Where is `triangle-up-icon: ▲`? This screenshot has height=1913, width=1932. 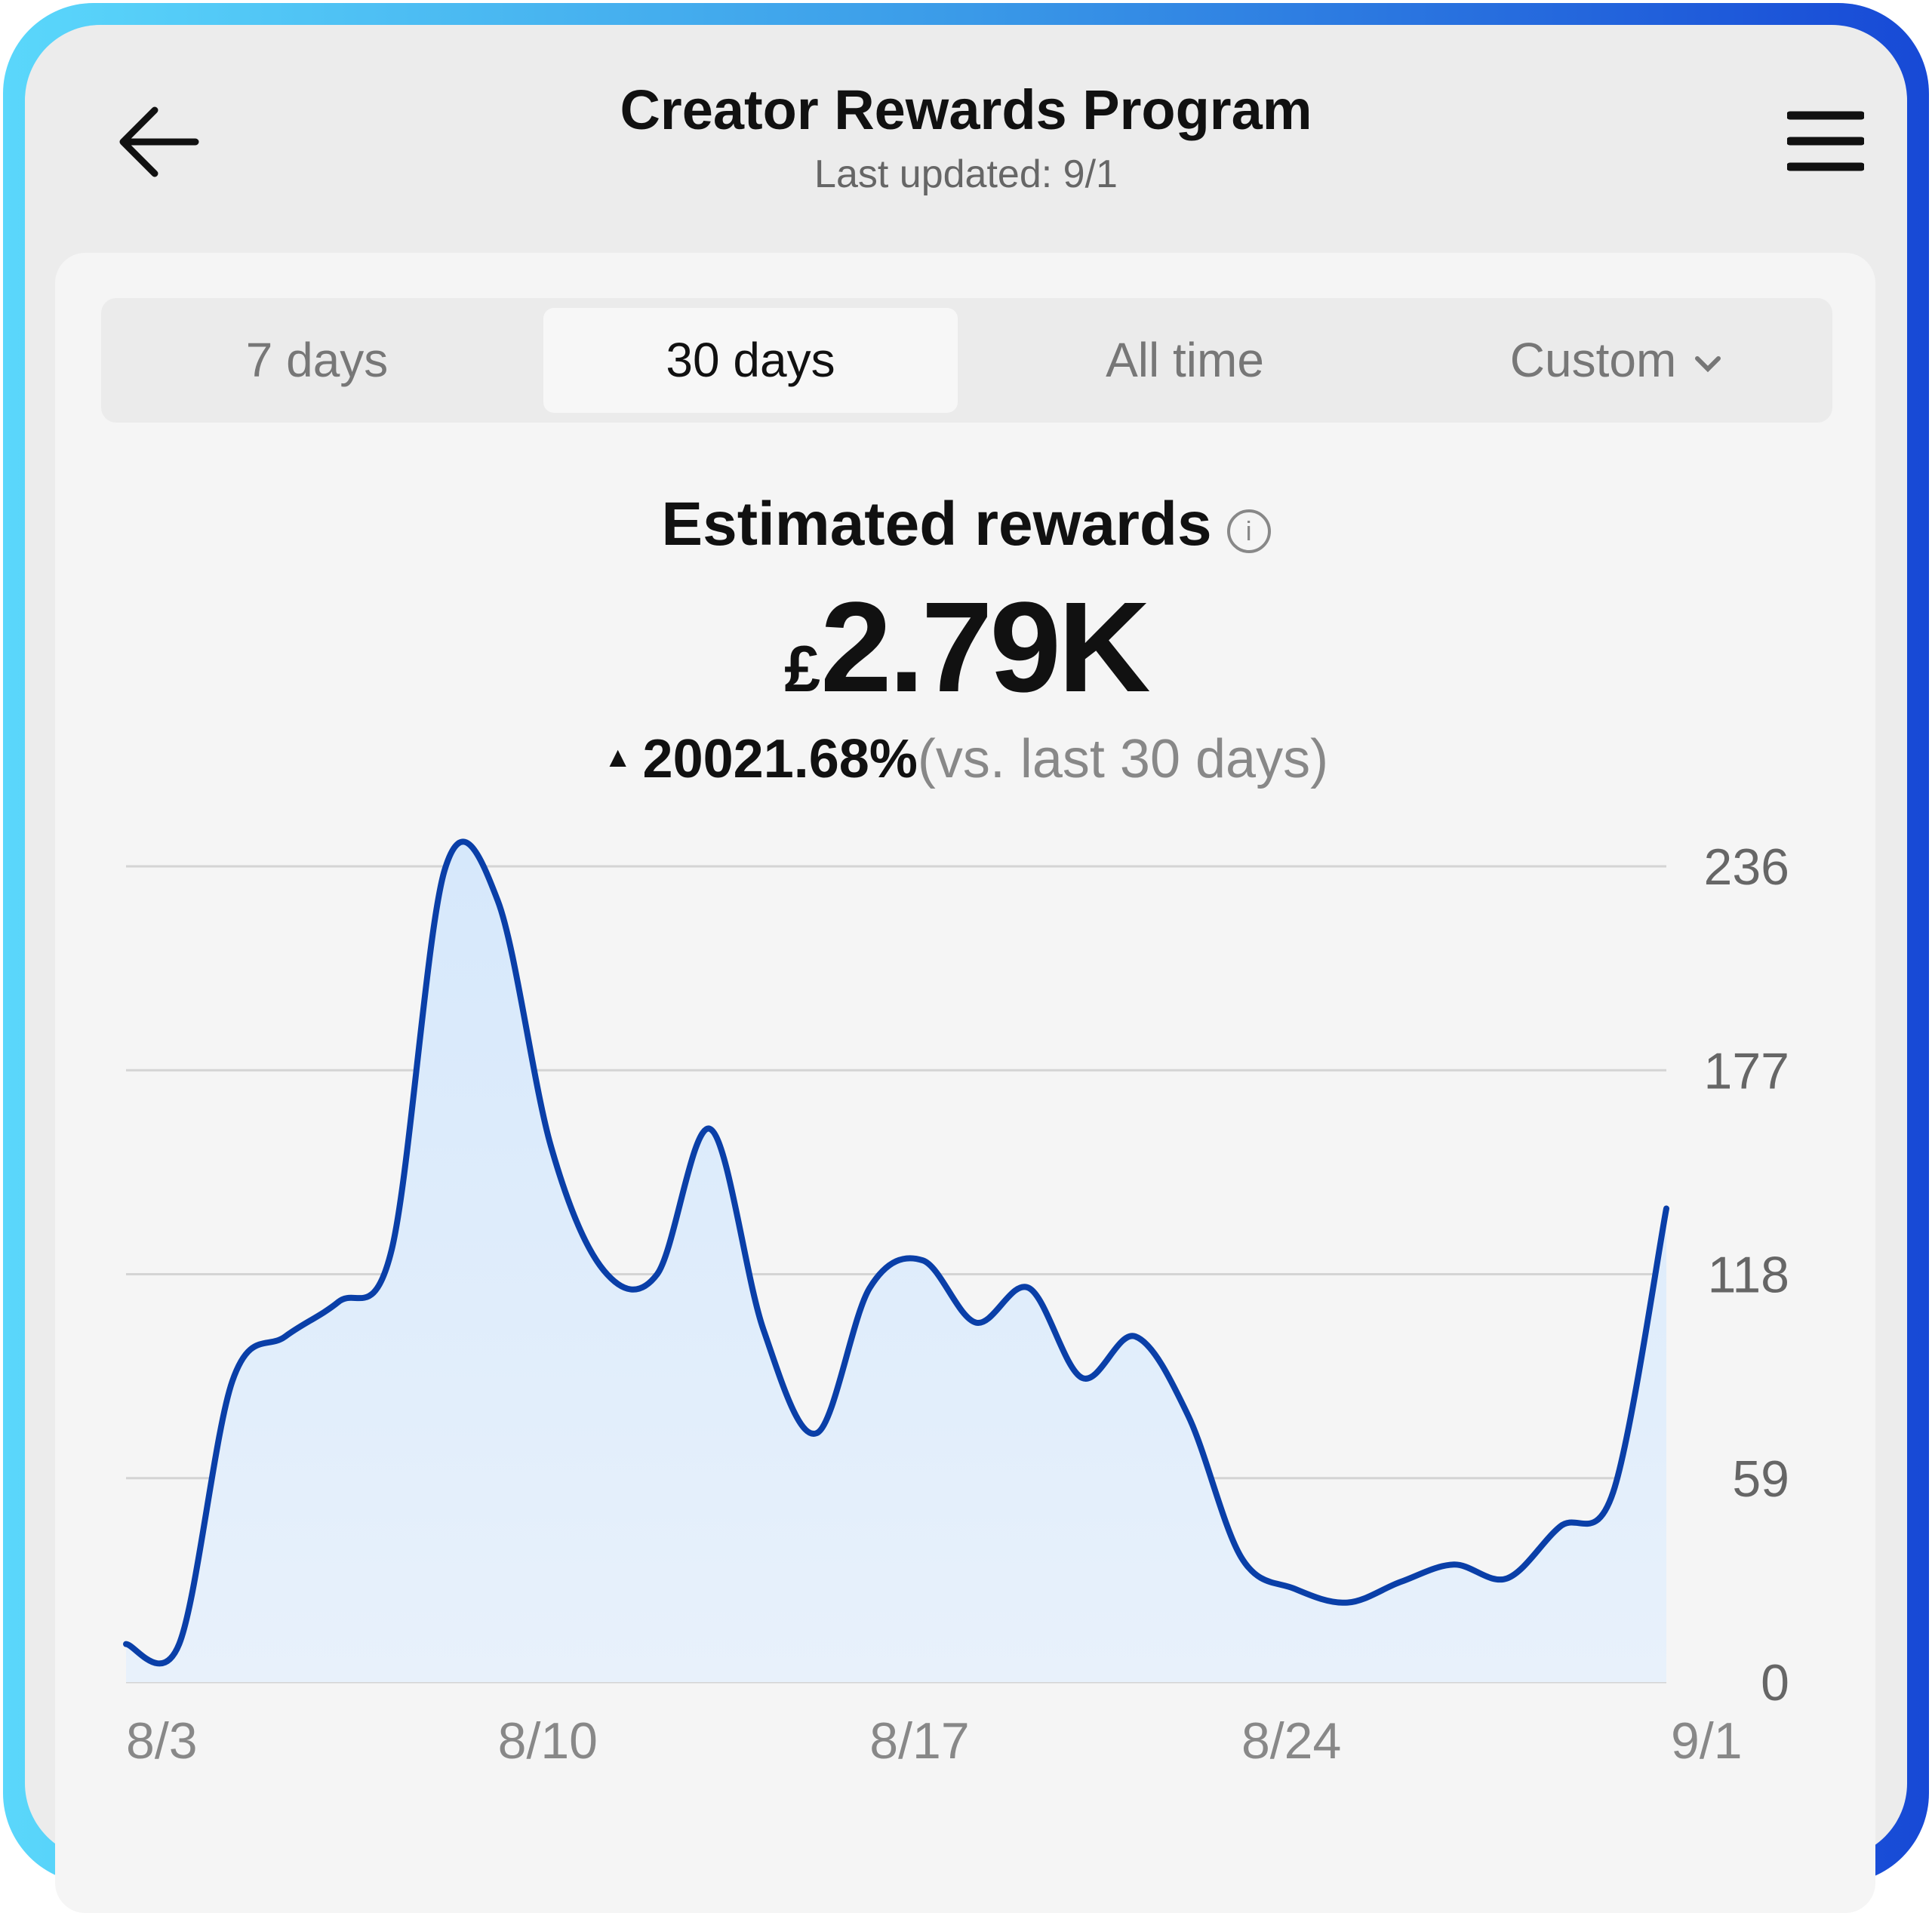 triangle-up-icon: ▲ is located at coordinates (617, 758).